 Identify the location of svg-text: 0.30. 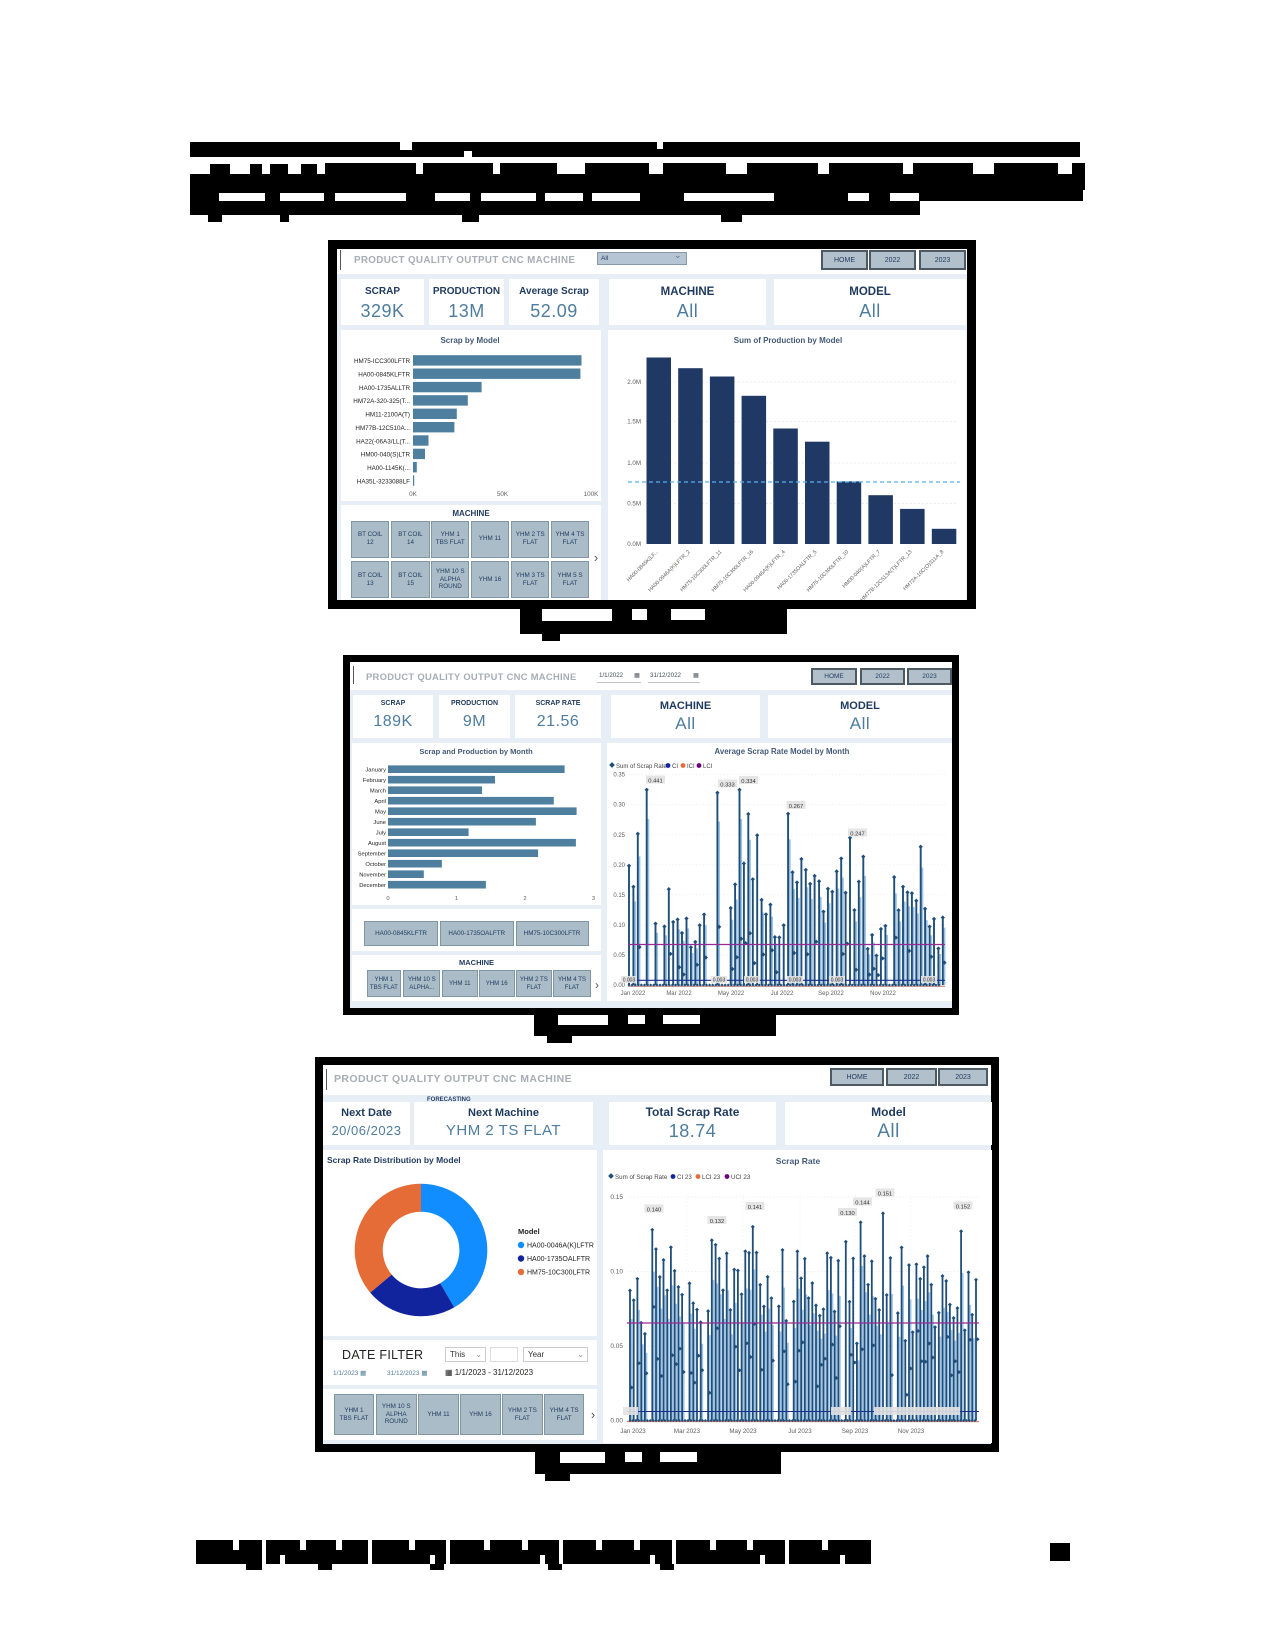
(619, 806).